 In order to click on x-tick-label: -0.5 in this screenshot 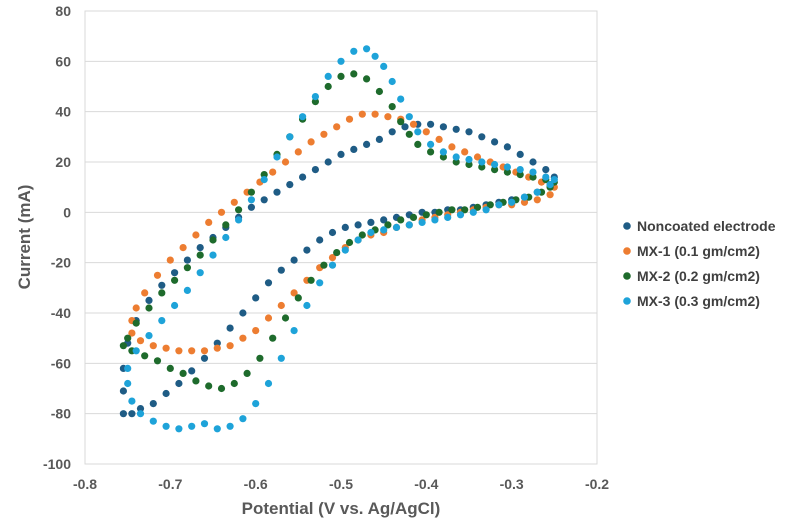, I will do `click(341, 484)`.